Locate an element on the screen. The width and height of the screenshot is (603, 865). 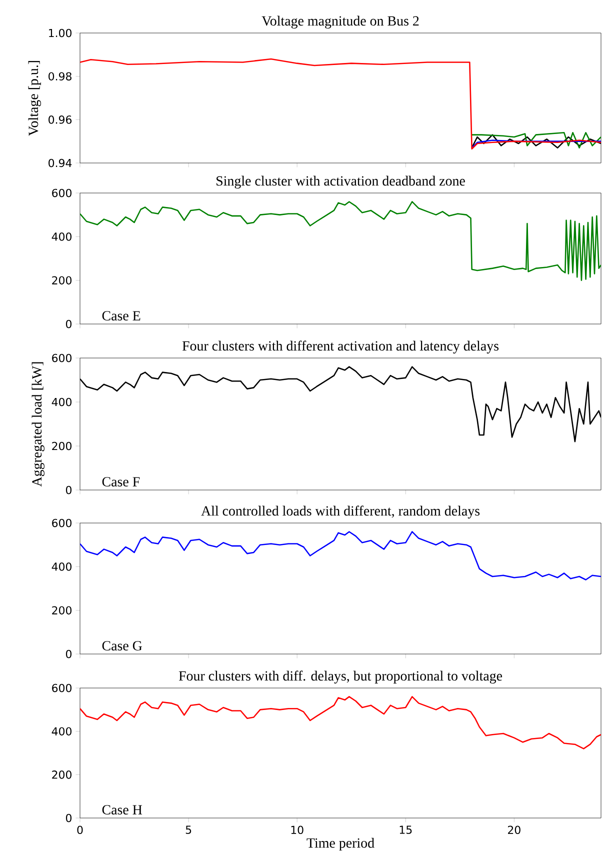
chart-title: Four clusters with different activation and latency delays is located at coordinates (340, 347).